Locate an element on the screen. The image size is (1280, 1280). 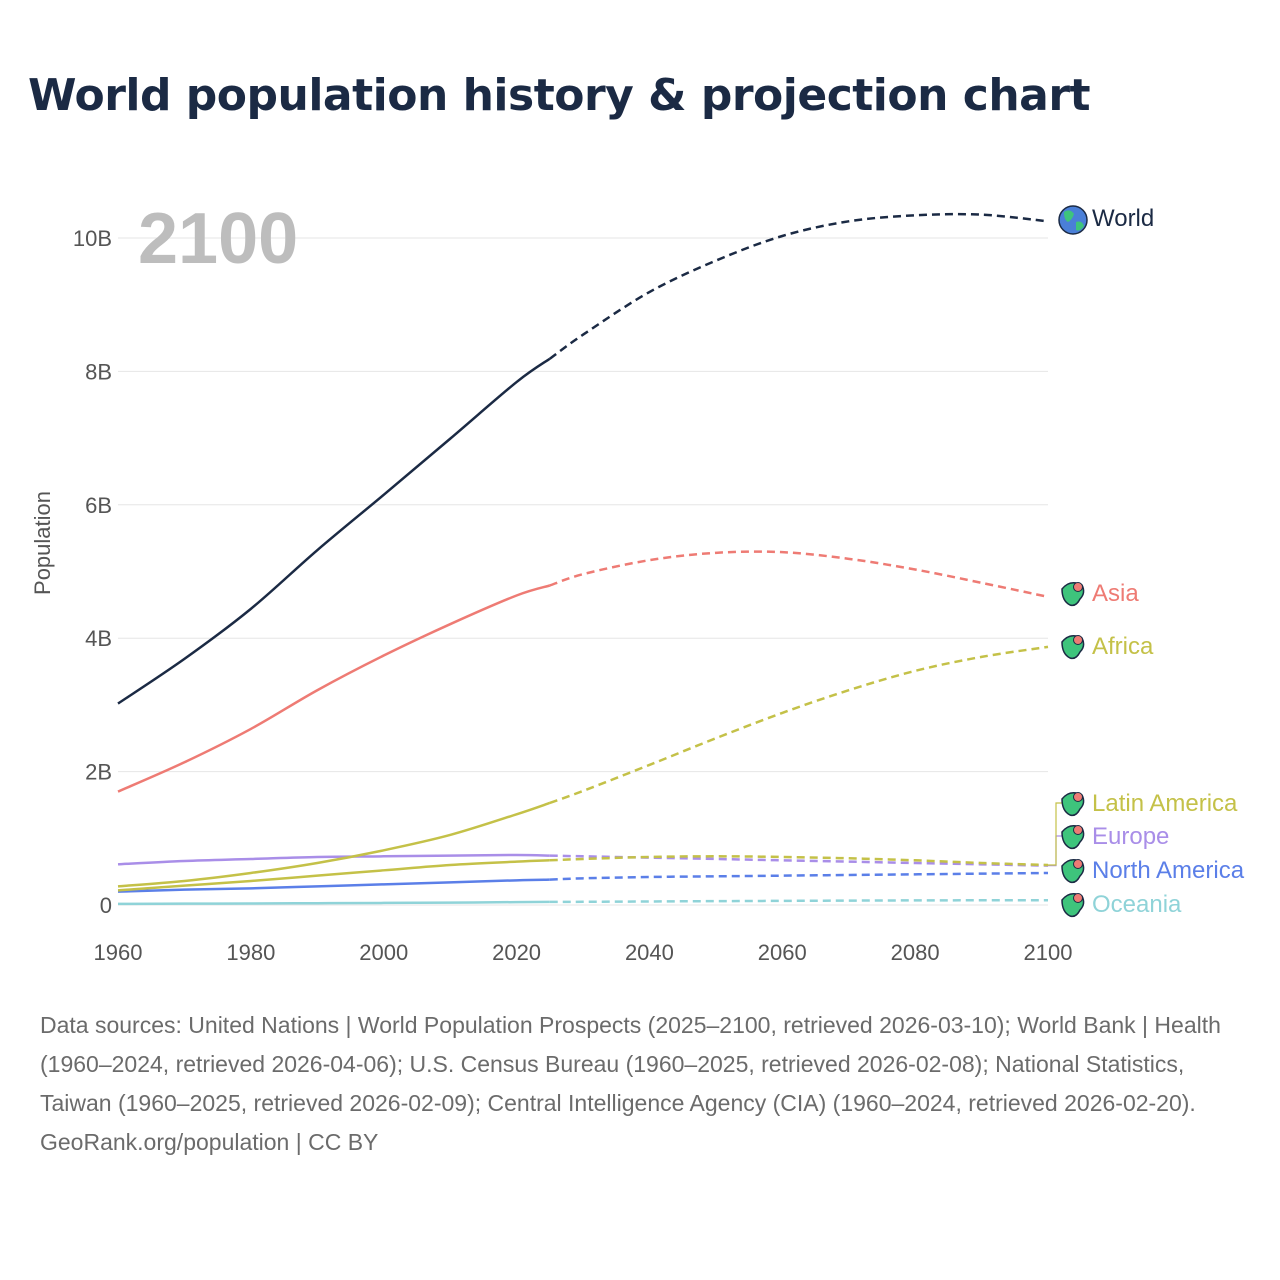
asia-label: Asia is located at coordinates (1115, 593).